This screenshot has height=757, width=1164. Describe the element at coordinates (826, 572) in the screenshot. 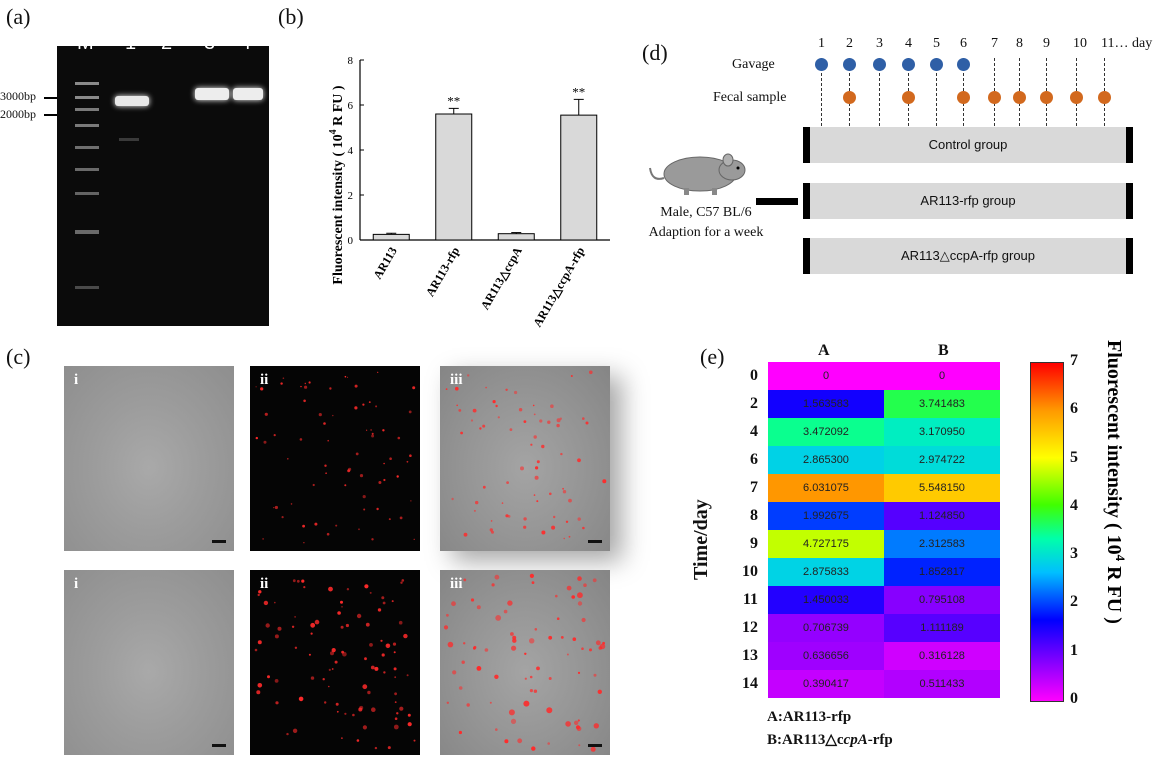

I see `heatmap-cell: 2.875833` at that location.